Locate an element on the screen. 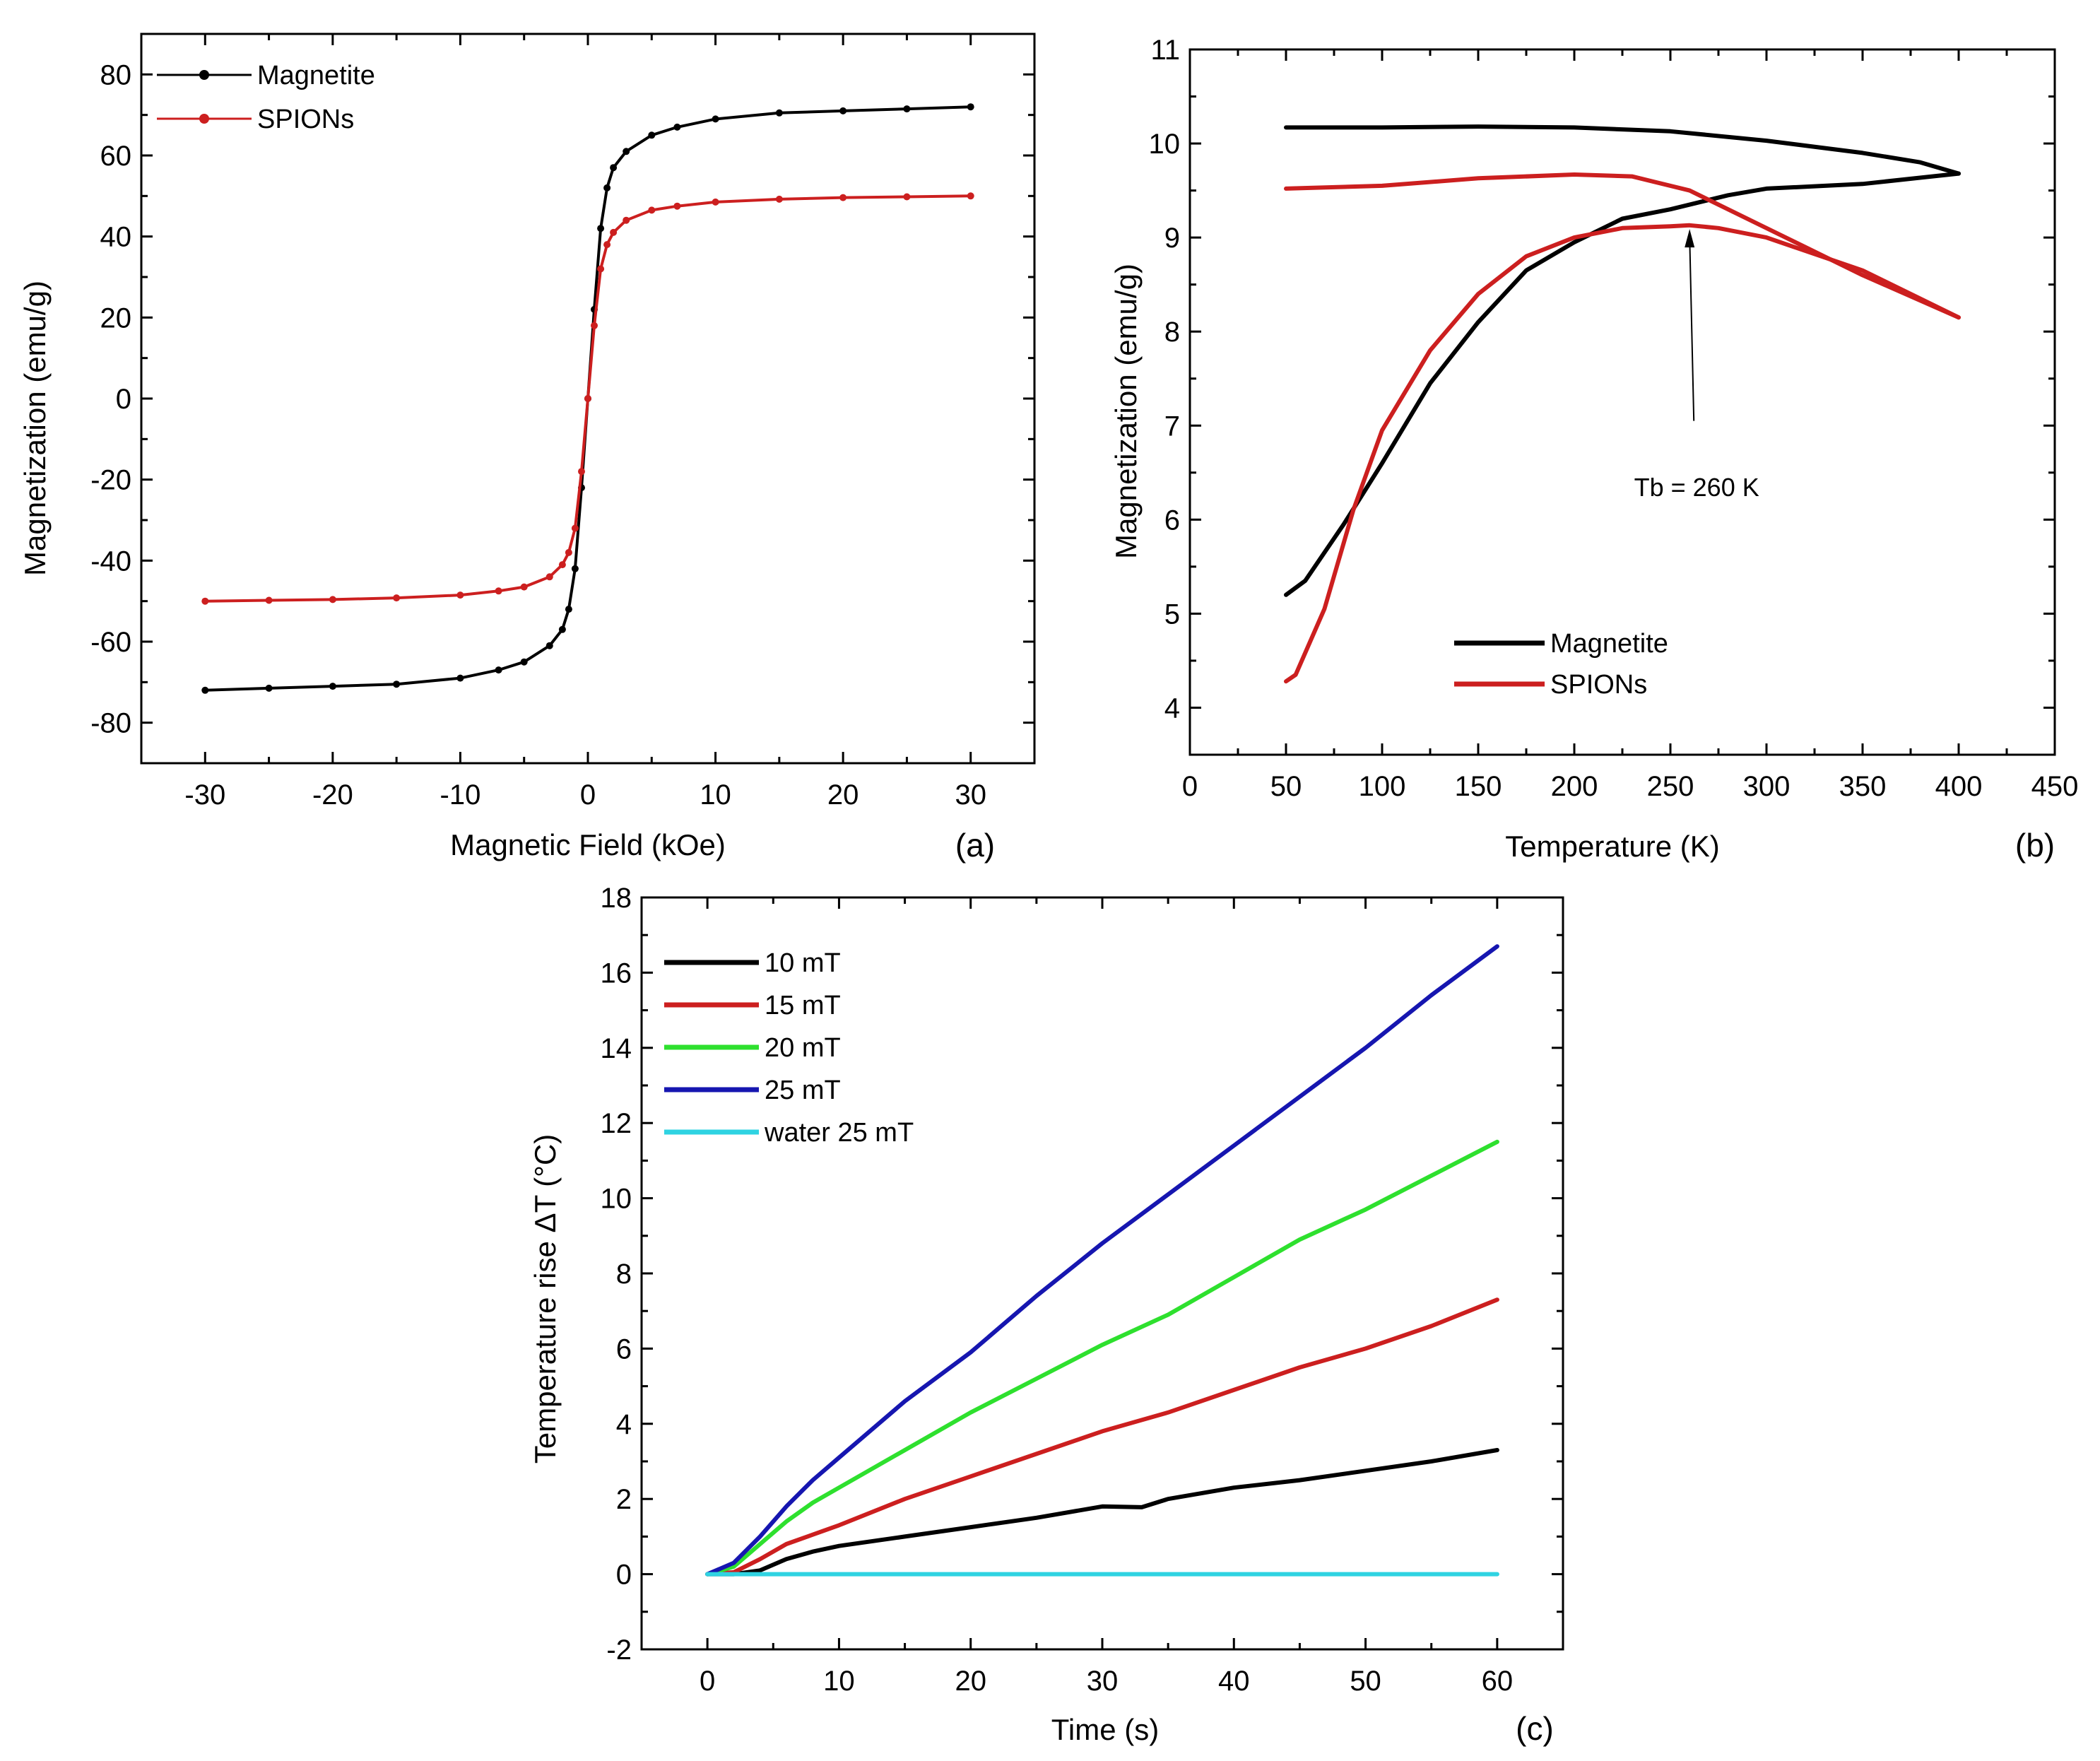  panel-b-y-tick-label: 5 is located at coordinates (1172, 614).